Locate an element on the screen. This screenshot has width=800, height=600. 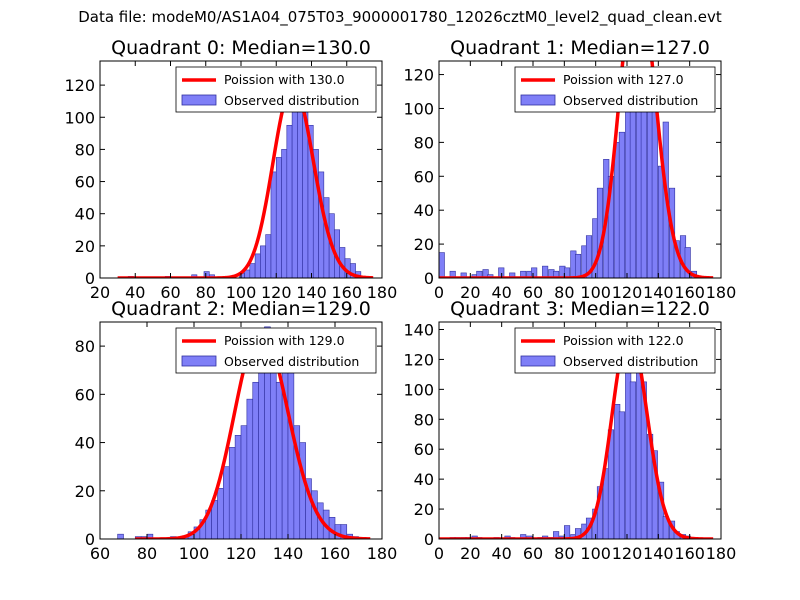
panel-title: Quadrant 0: Median=130.0 is located at coordinates (241, 48).